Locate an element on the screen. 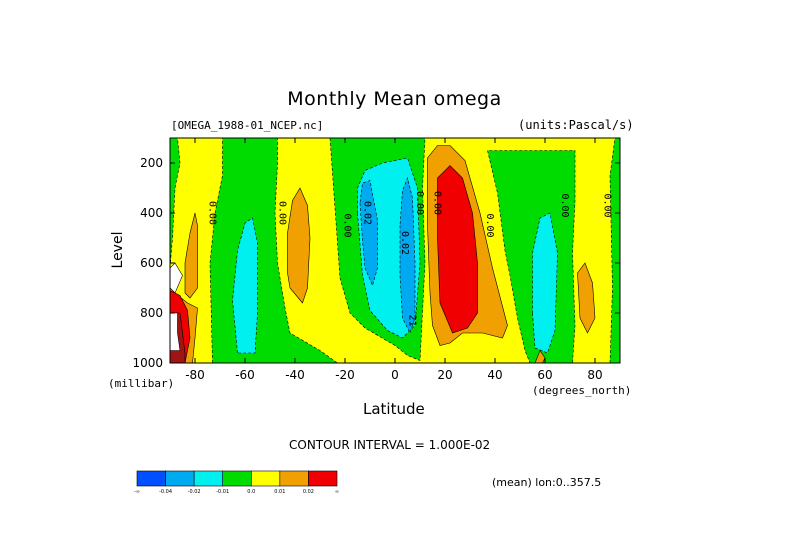  mean-longitude-text: (mean) lon:0..357.5 is located at coordinates (547, 482).